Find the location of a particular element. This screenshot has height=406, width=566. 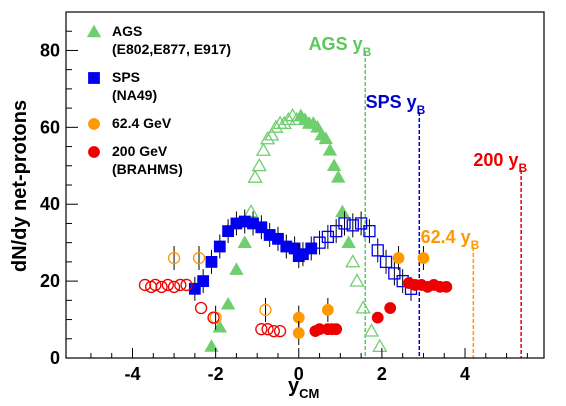

x-axis-title-sub: CM is located at coordinates (309, 393).